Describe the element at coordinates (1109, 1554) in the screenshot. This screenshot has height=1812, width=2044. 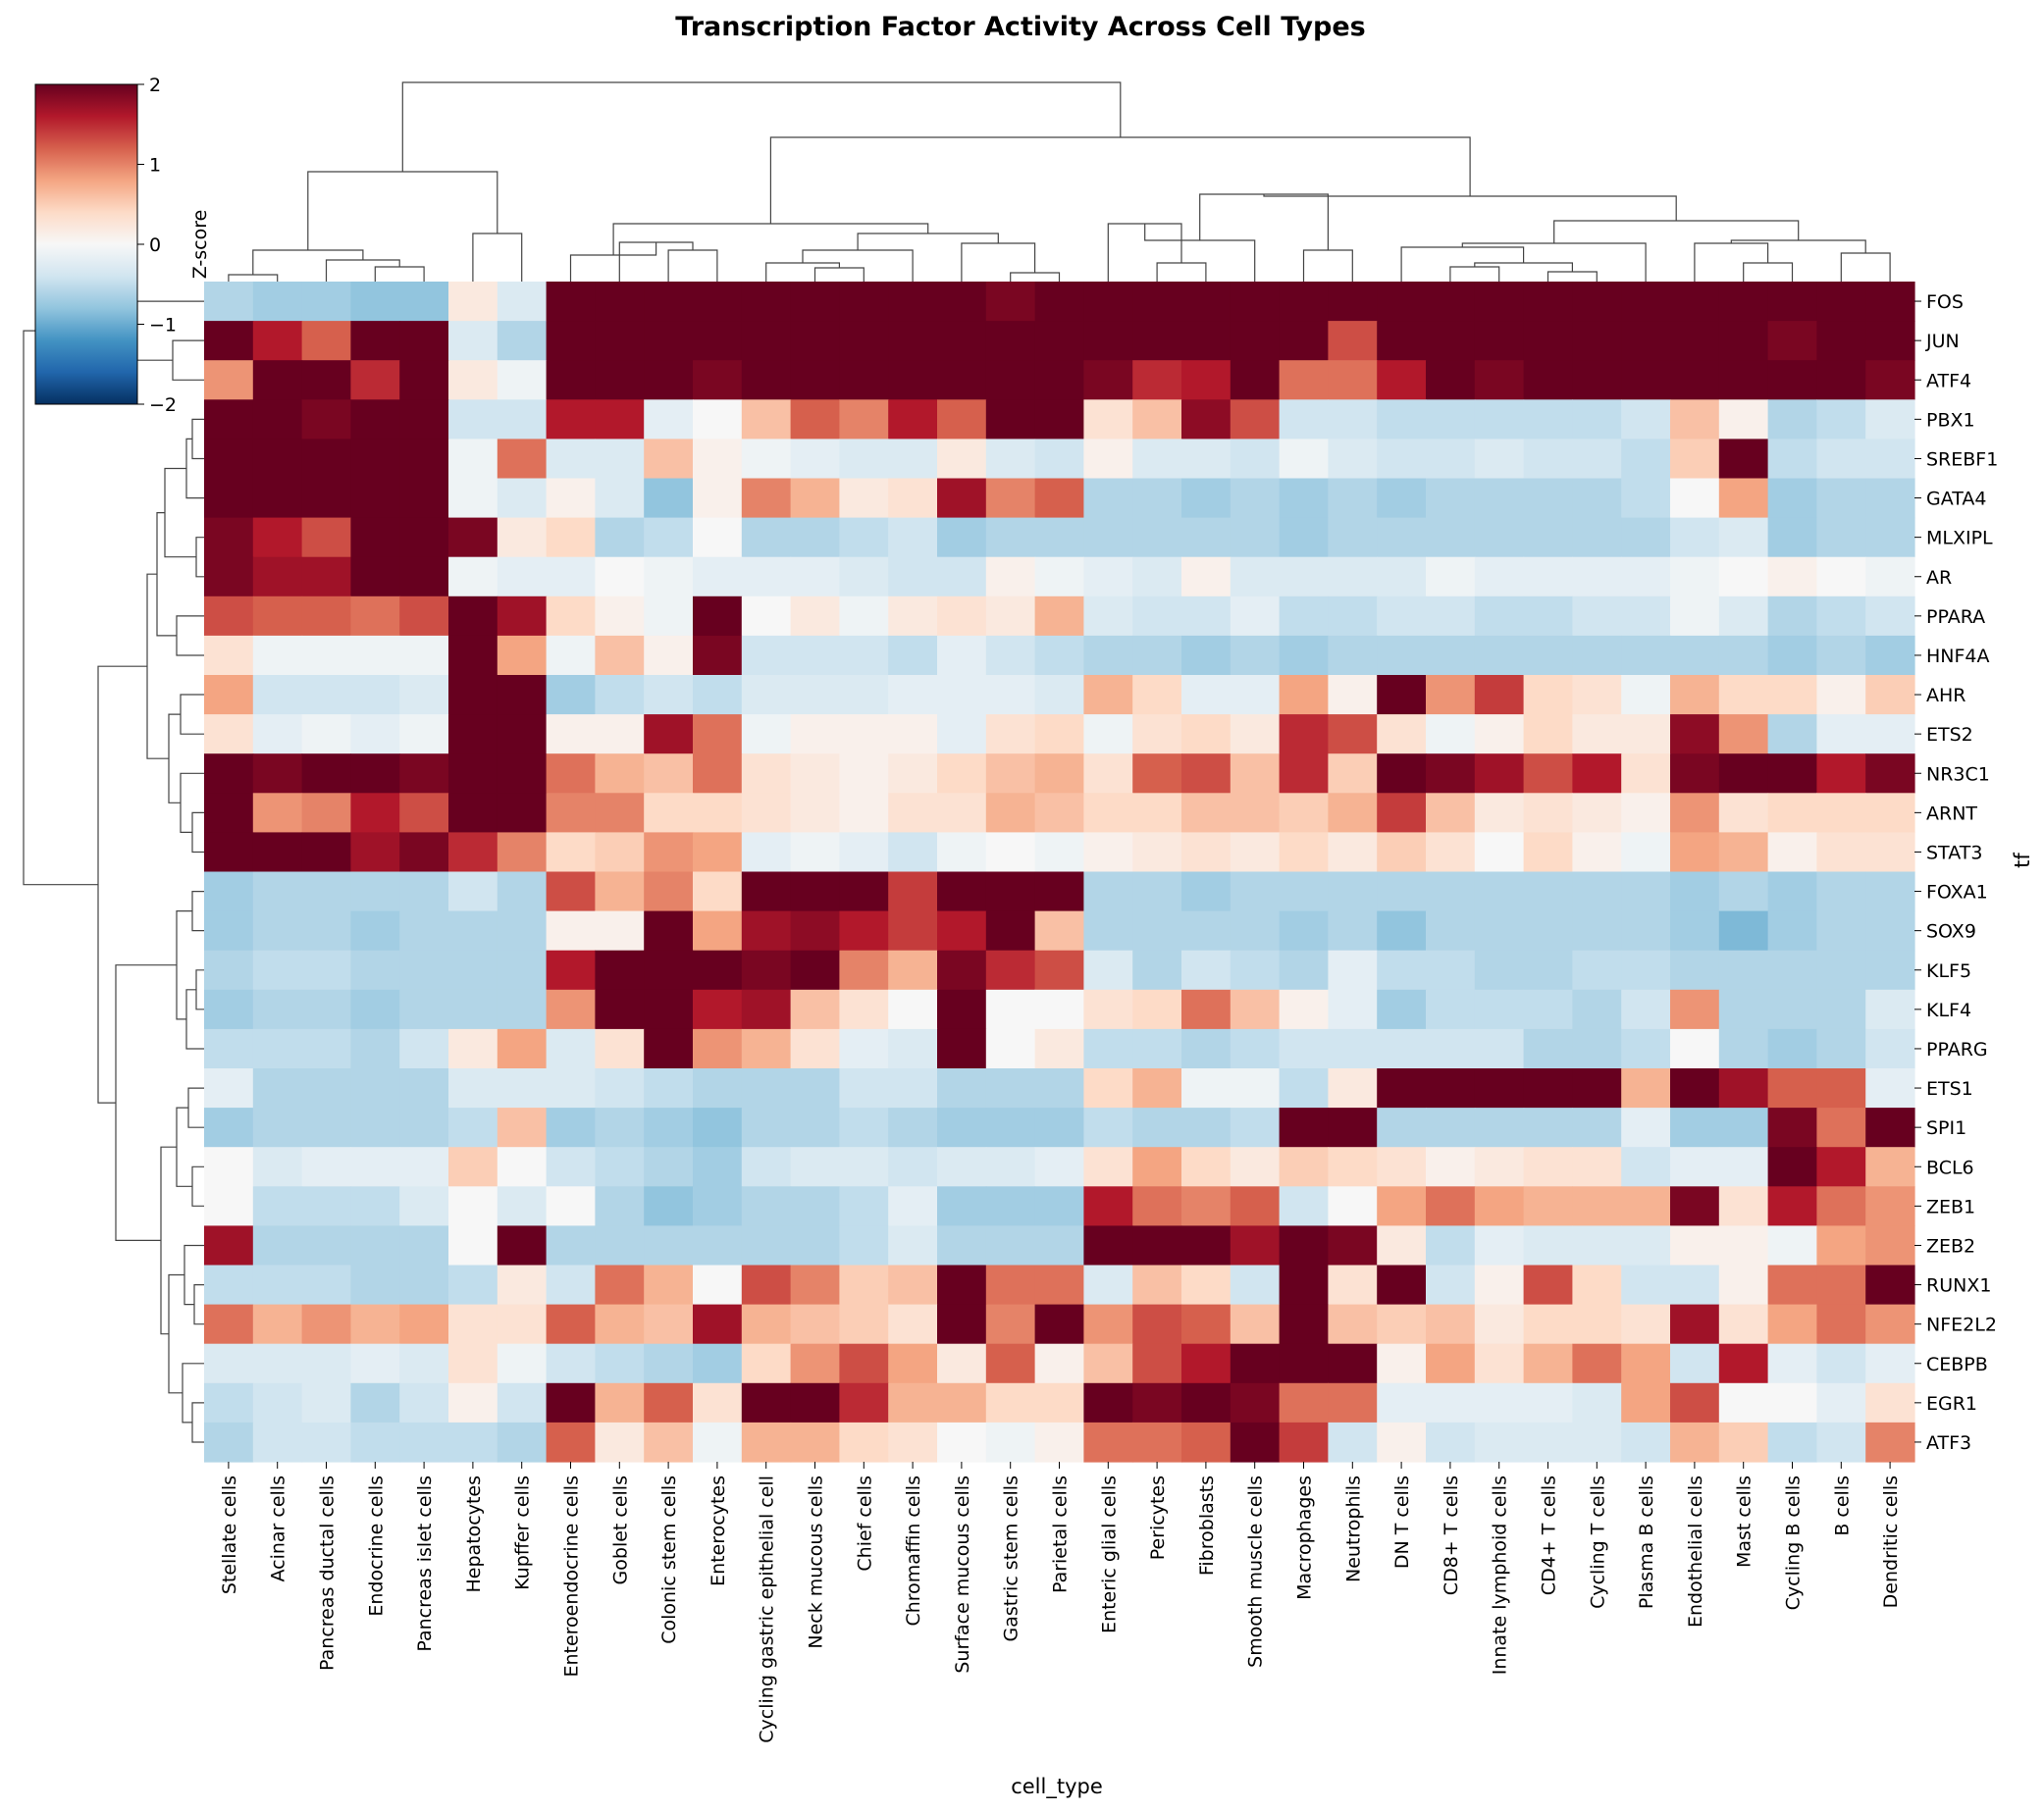
I see `column-label: Enteric glial cells` at that location.